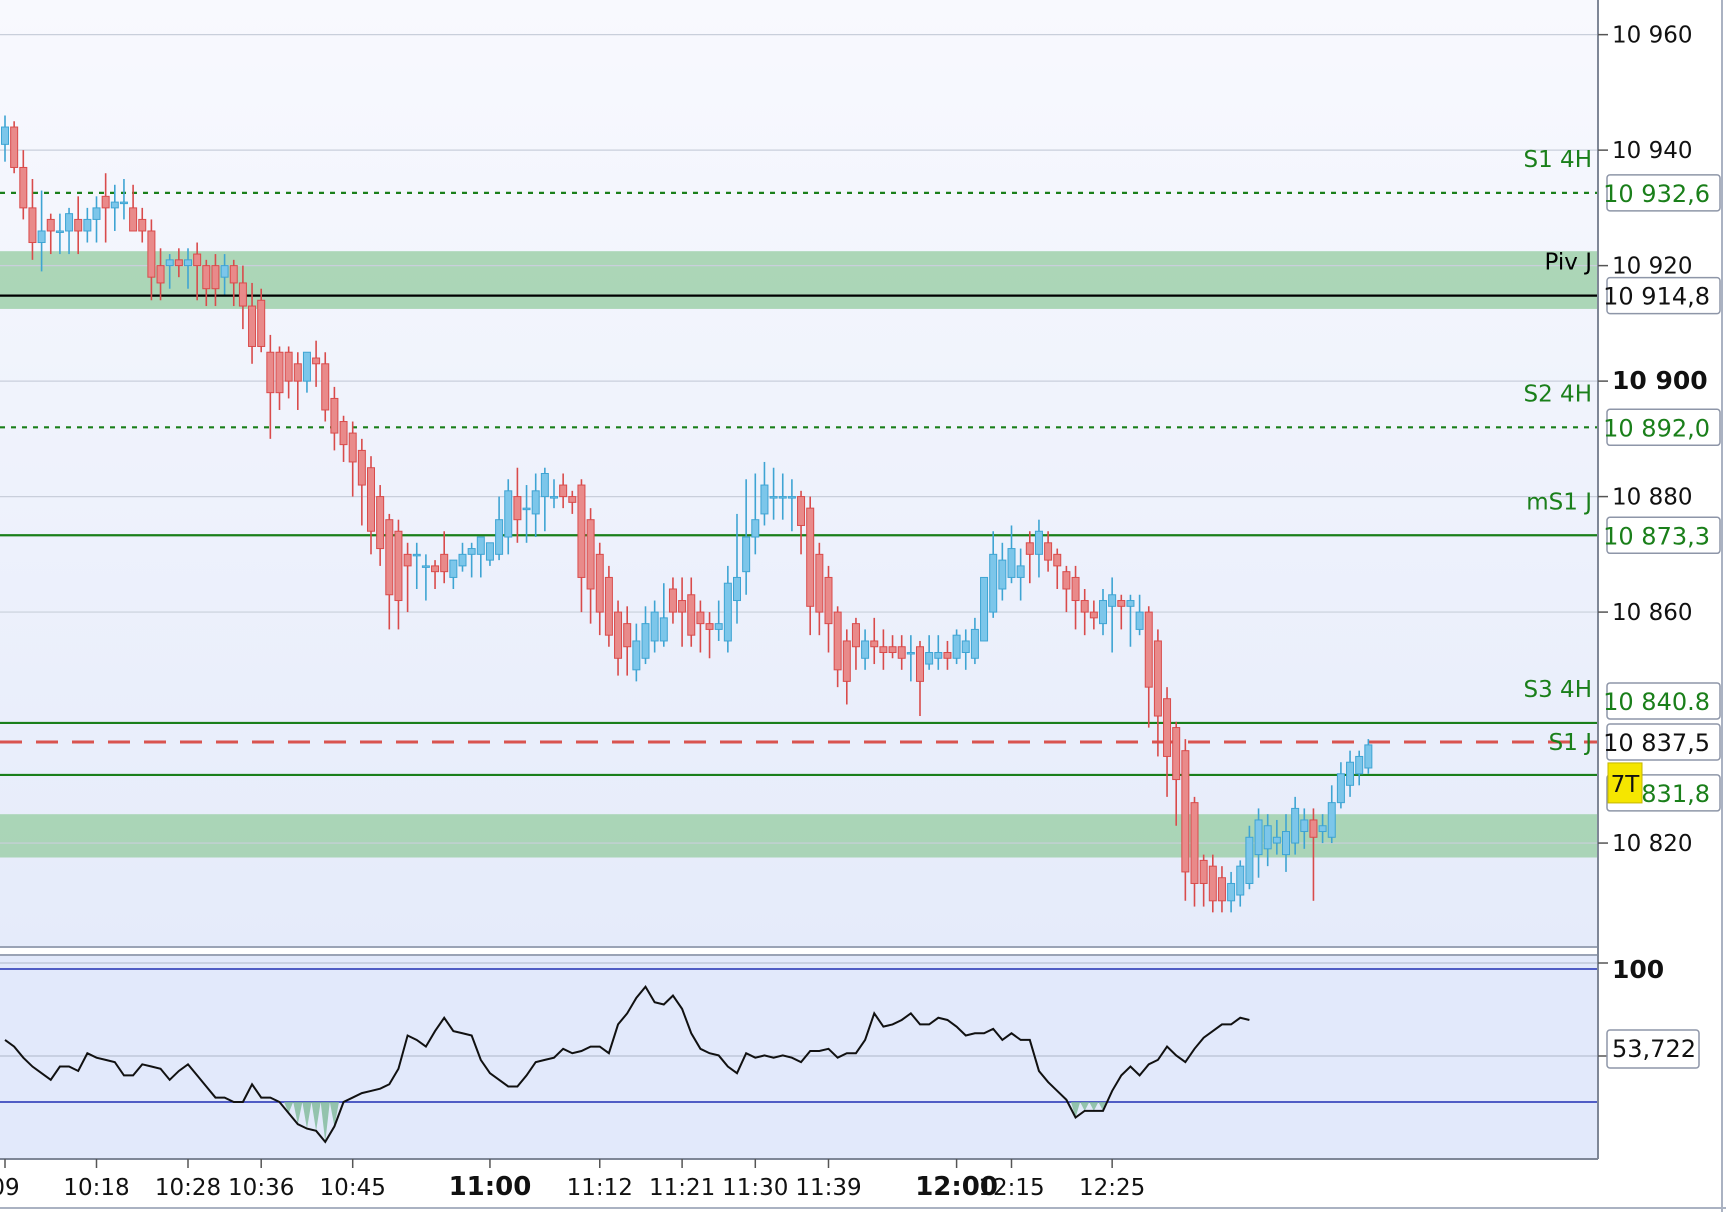 This screenshot has height=1212, width=1726. What do you see at coordinates (755, 1188) in the screenshot?
I see `x-tick-label: 11:30` at bounding box center [755, 1188].